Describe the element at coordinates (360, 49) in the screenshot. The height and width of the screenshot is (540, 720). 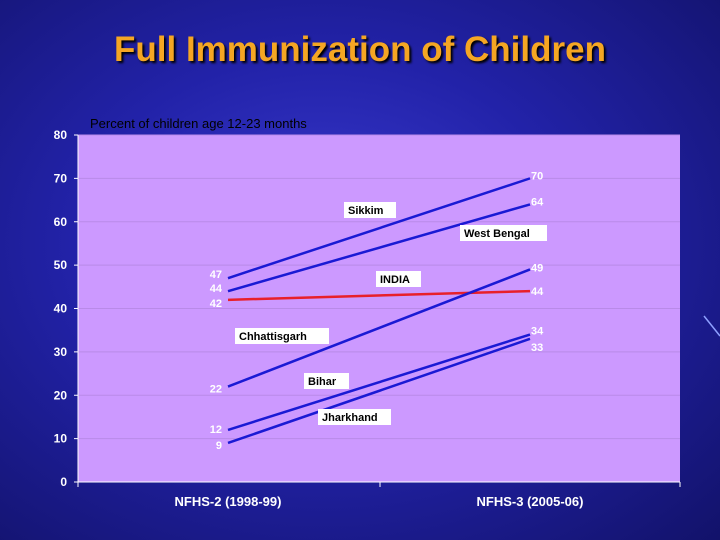
I see `slide-title: Full Immunization of Children` at that location.